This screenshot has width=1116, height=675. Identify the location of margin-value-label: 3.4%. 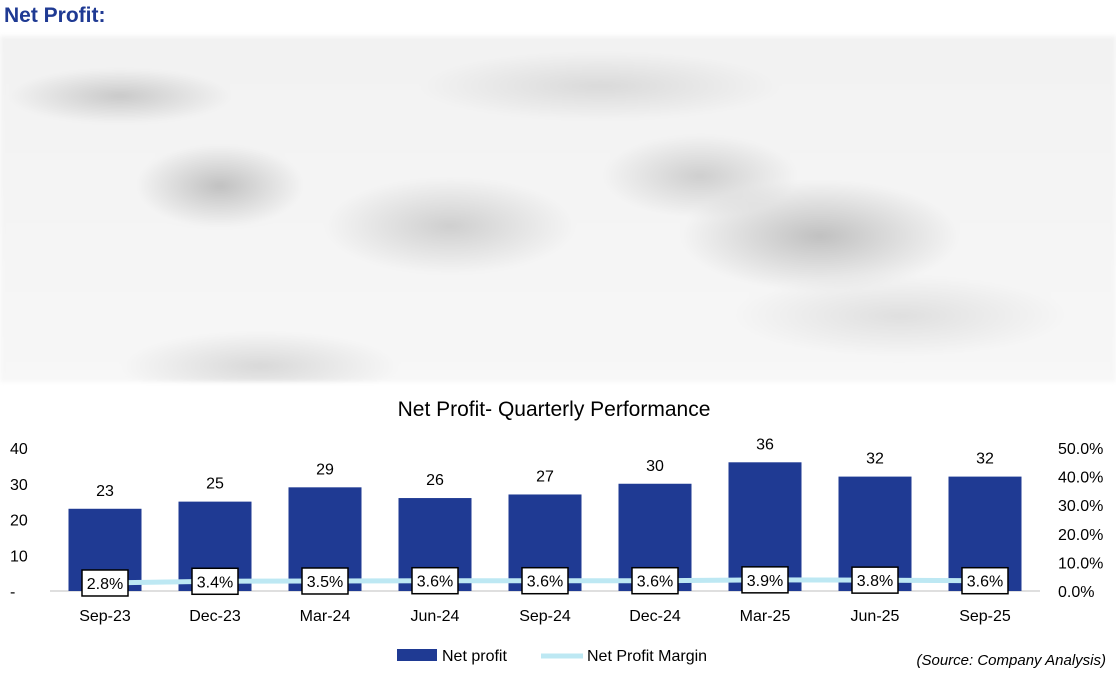
(215, 582).